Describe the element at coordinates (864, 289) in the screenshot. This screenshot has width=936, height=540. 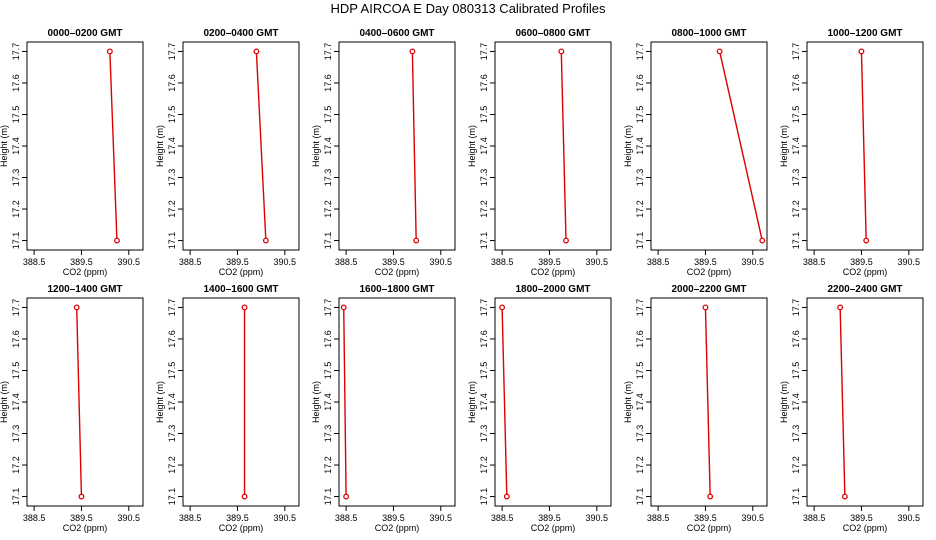
I see `panel-title: 2200–2400 GMT` at that location.